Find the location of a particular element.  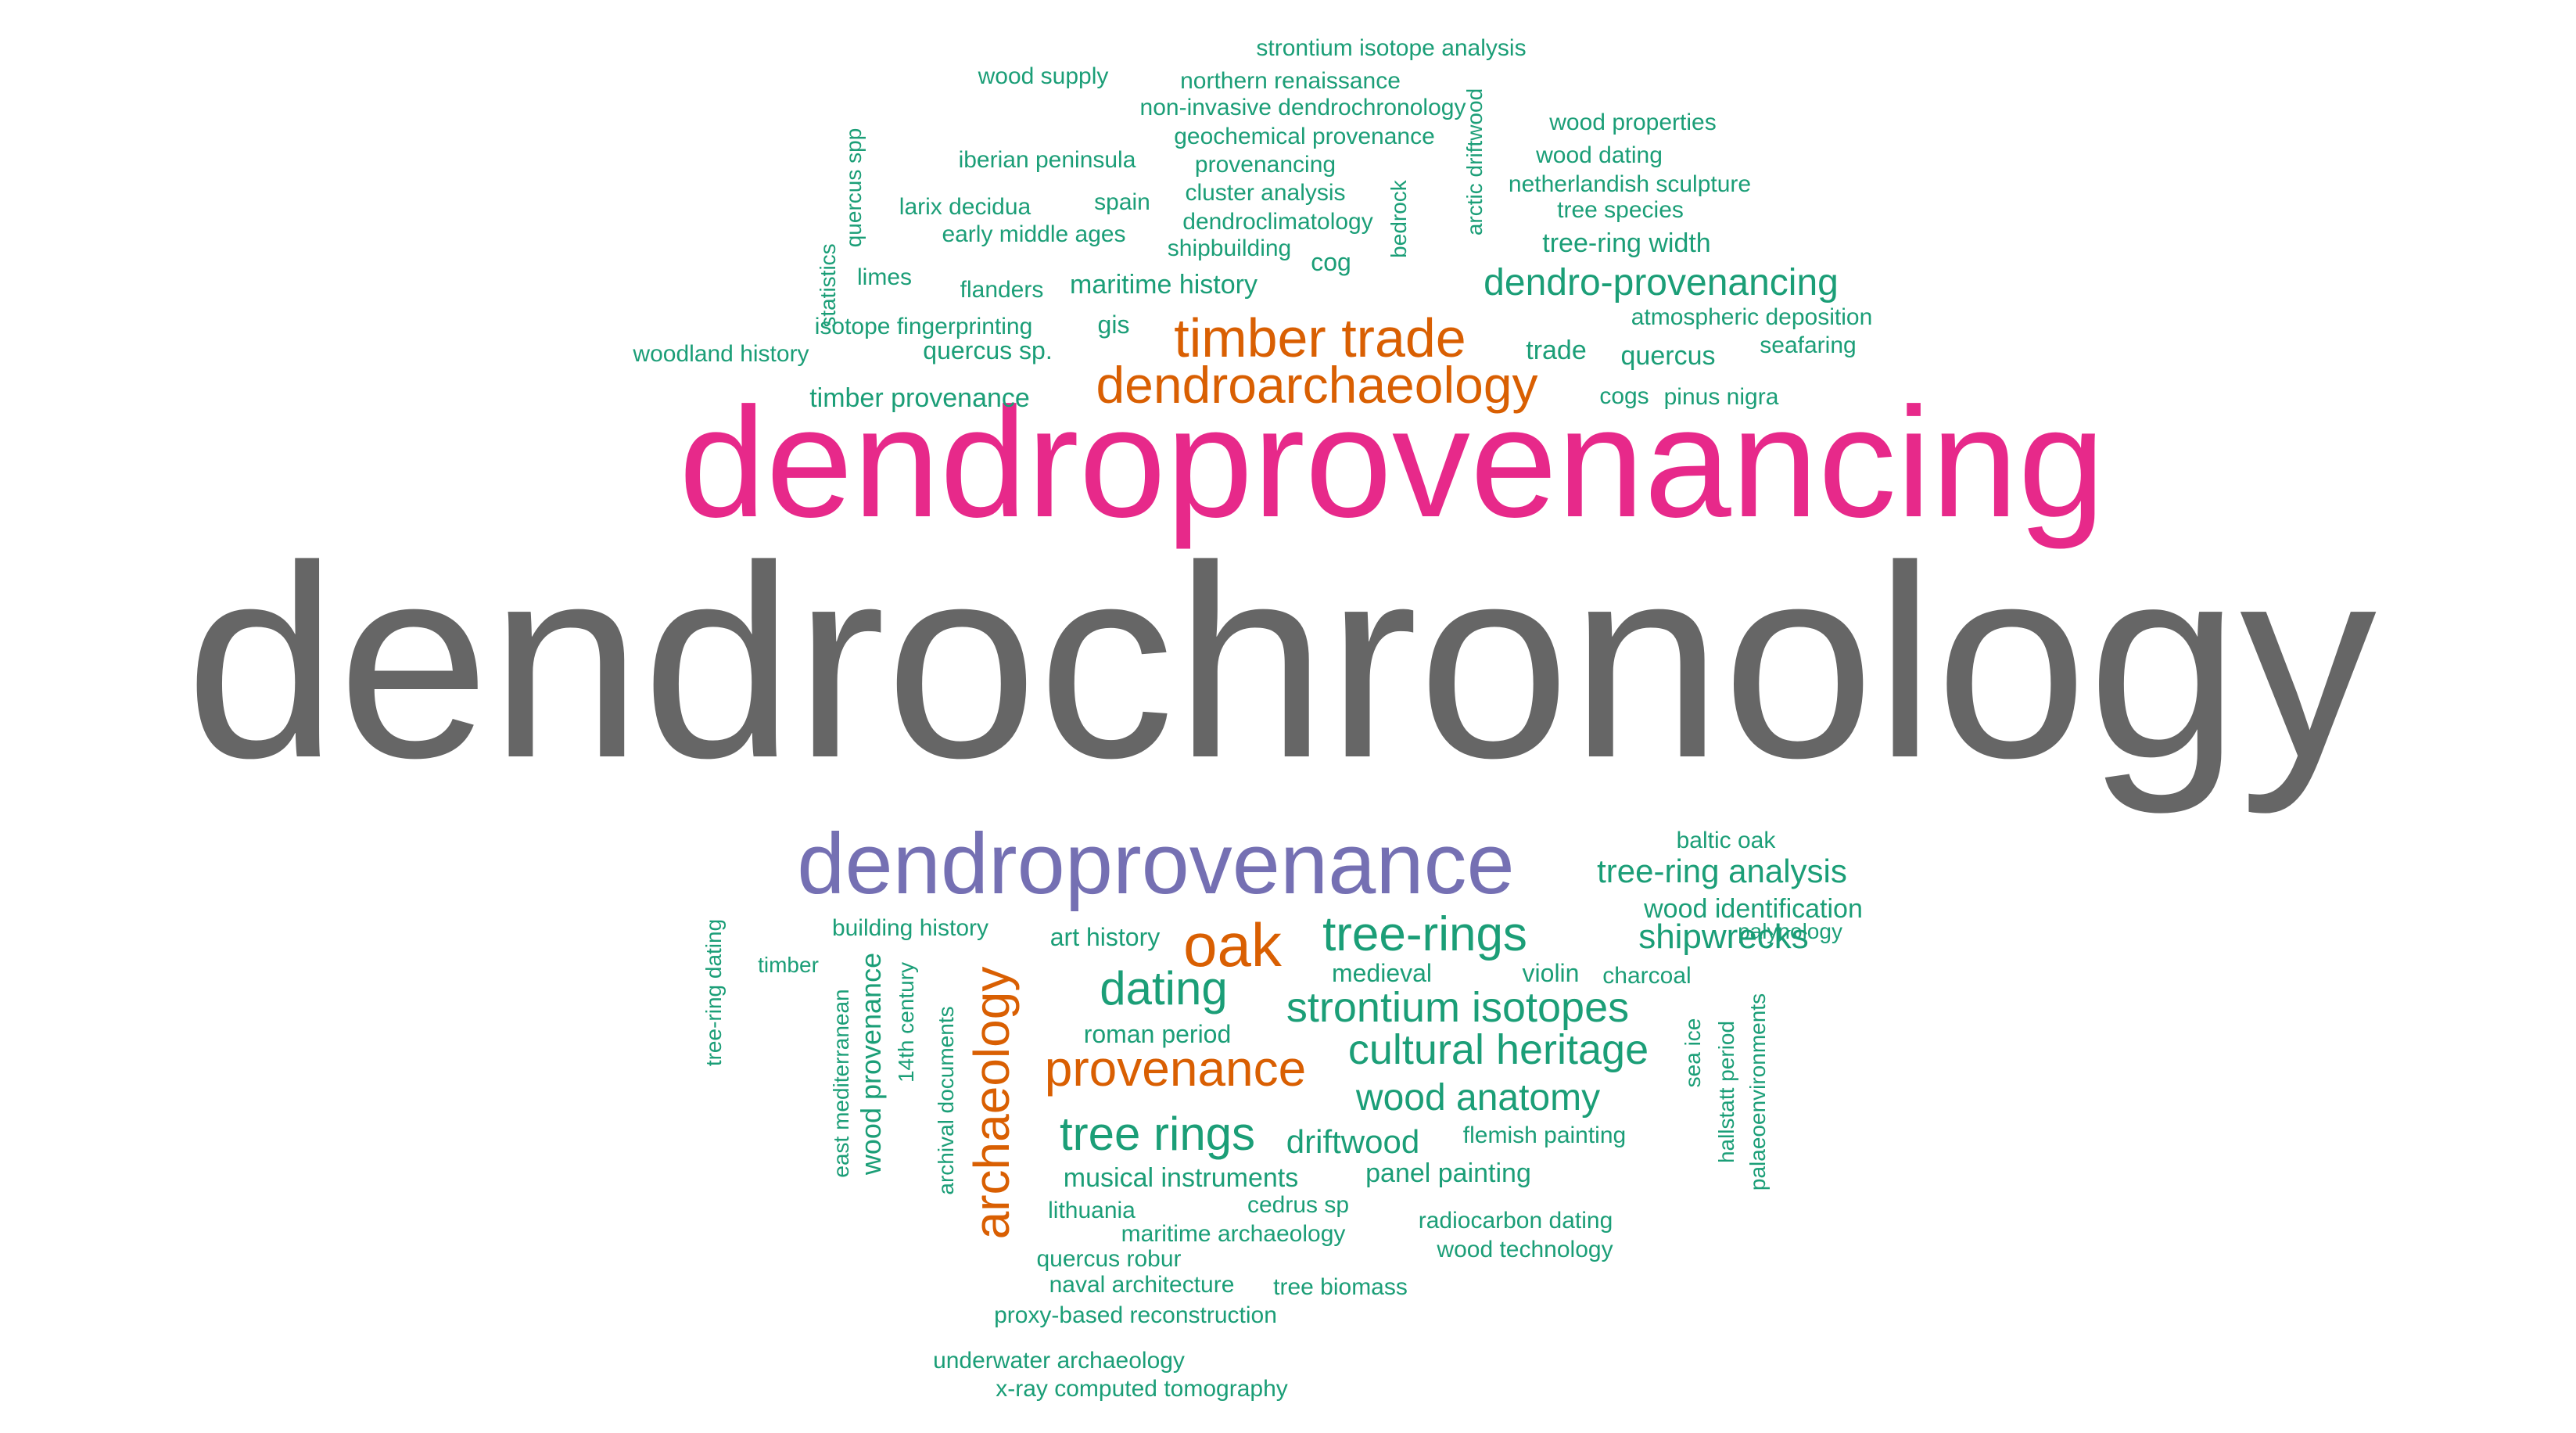

word-cloud-term: palynology is located at coordinates (1790, 931).